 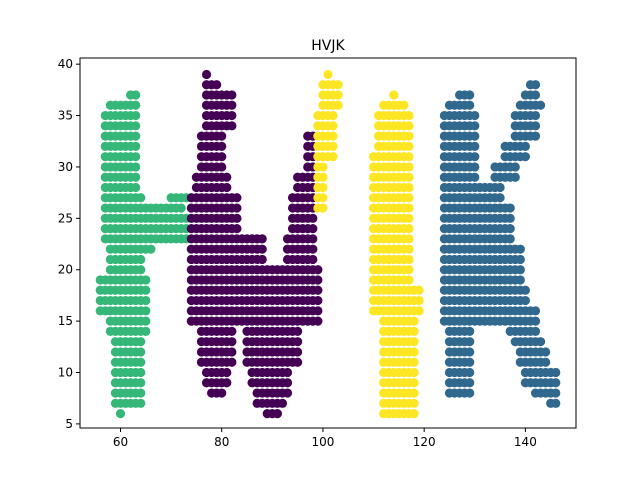 What do you see at coordinates (525, 442) in the screenshot?
I see `x-tick-label: 140` at bounding box center [525, 442].